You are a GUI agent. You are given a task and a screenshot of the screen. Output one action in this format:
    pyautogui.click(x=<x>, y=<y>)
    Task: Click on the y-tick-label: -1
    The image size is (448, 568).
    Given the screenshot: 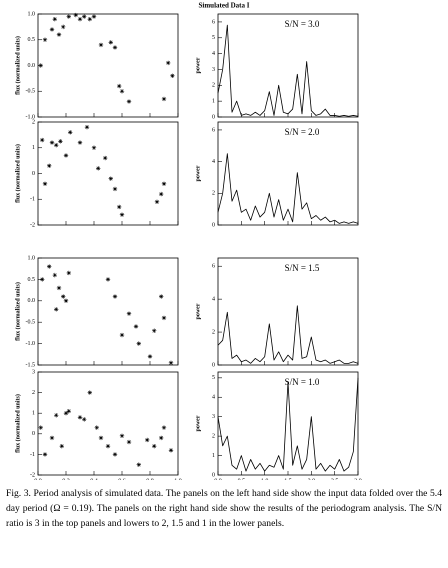 What is the action you would take?
    pyautogui.click(x=32, y=200)
    